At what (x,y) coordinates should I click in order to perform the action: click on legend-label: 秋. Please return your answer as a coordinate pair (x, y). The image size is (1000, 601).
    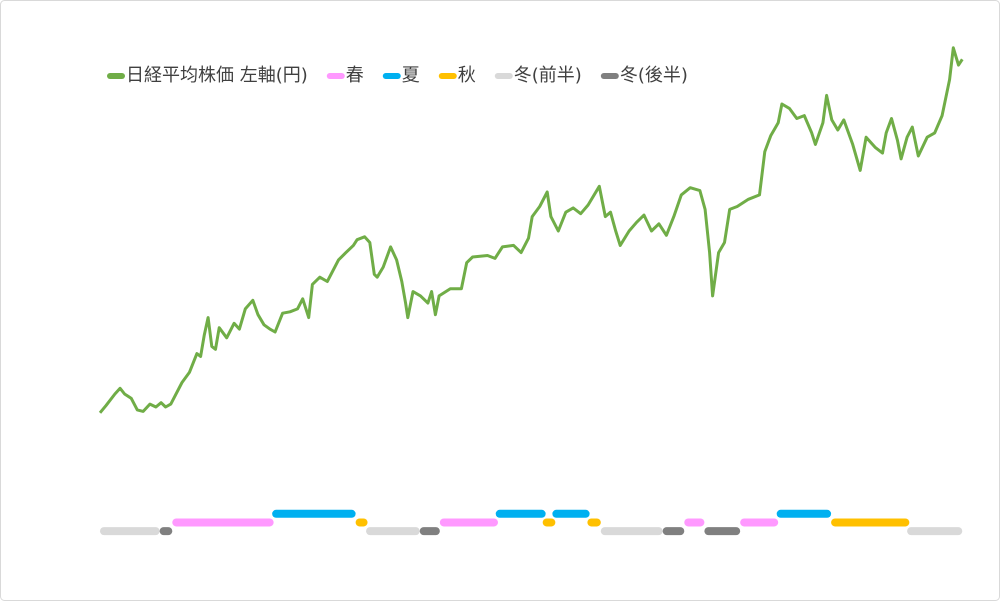
    Looking at the image, I should click on (467, 75).